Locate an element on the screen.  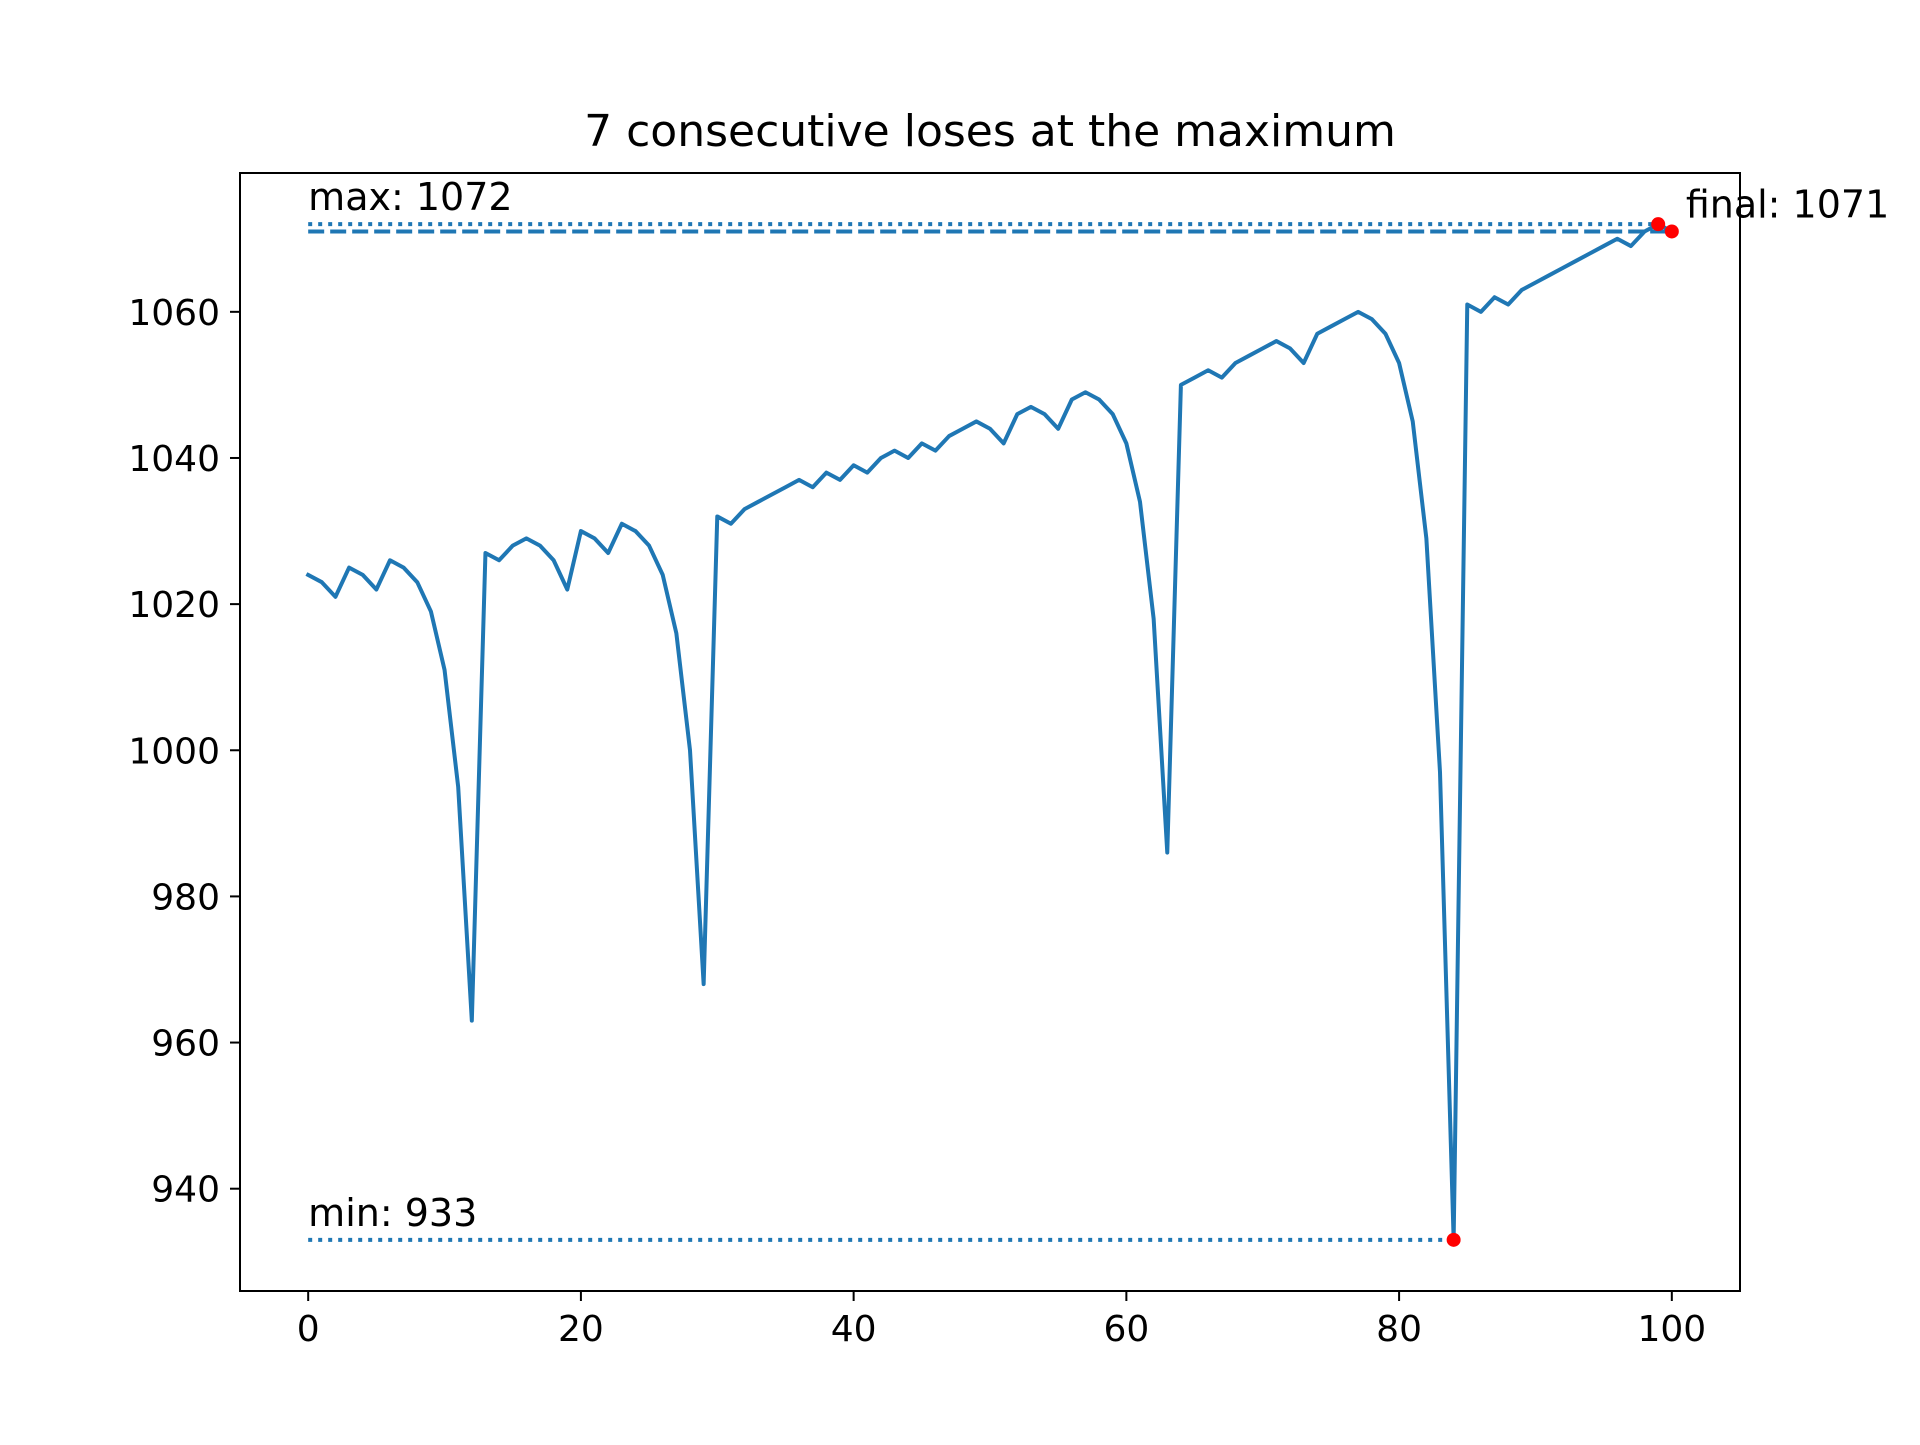
x-tick-label: 80 is located at coordinates (1399, 1329).